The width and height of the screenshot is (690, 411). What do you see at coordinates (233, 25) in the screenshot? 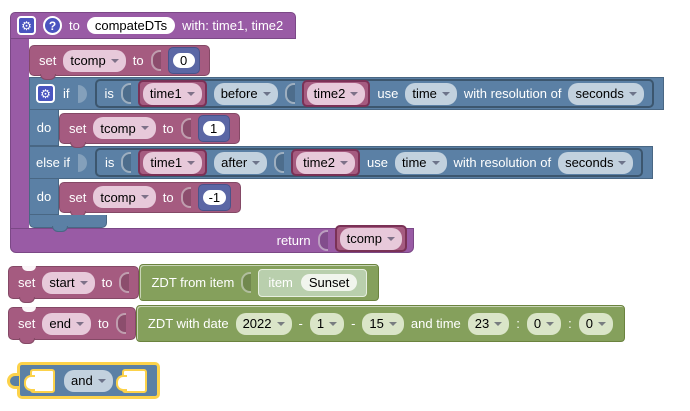
I see `function-params-label: with: time1, time2` at bounding box center [233, 25].